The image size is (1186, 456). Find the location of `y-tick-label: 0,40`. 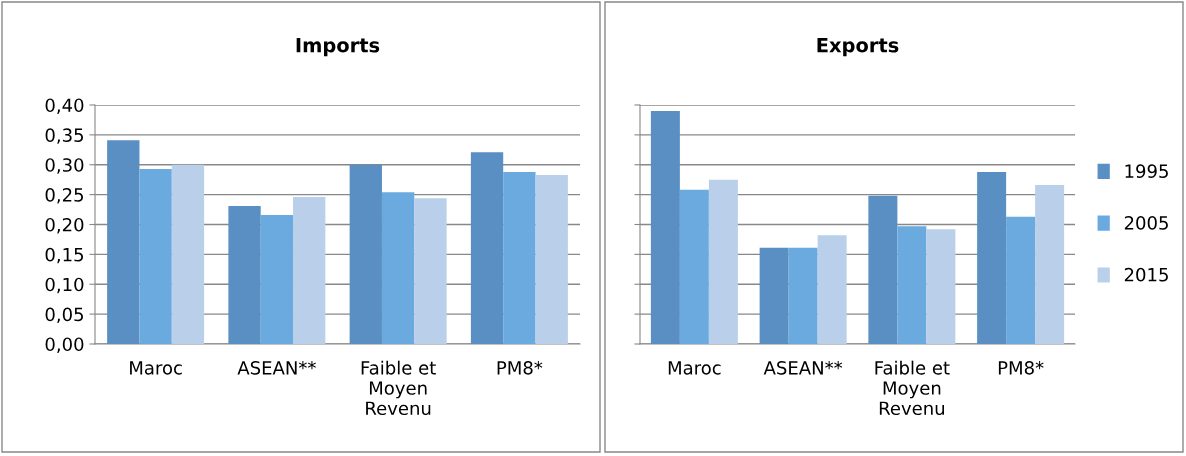

y-tick-label: 0,40 is located at coordinates (64, 106).